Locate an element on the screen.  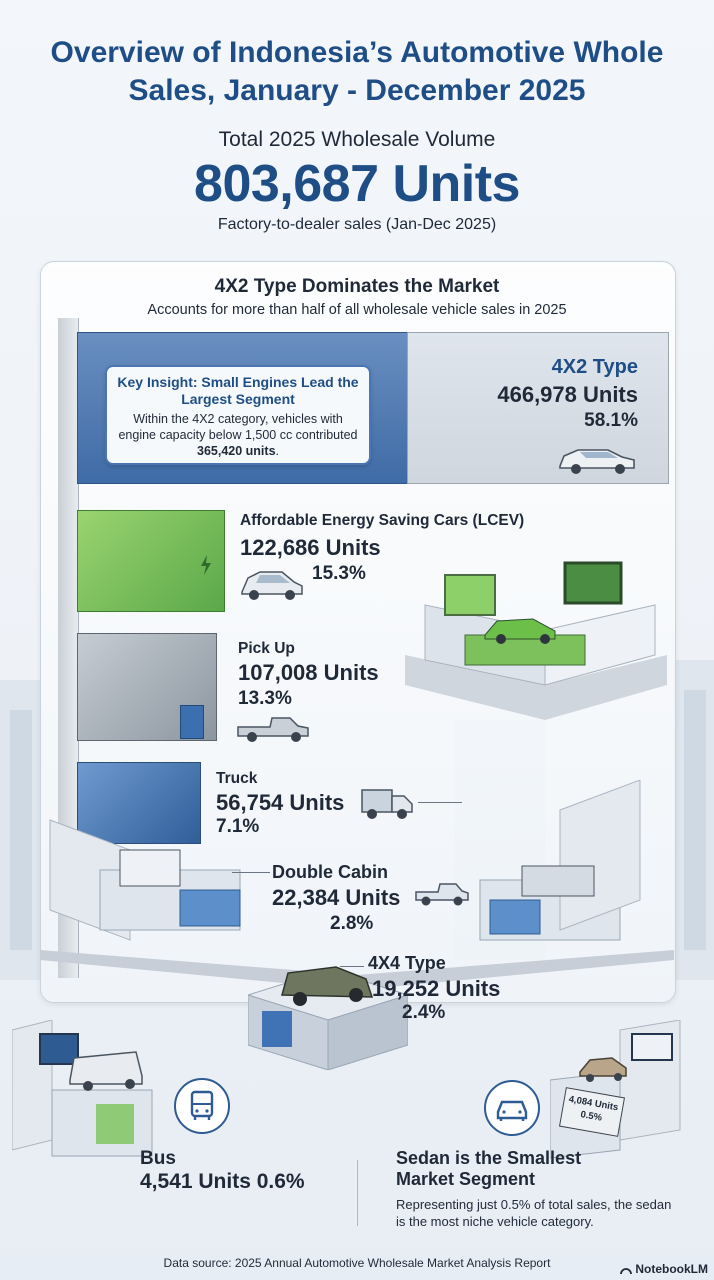
pickup-icon is located at coordinates (273, 729).